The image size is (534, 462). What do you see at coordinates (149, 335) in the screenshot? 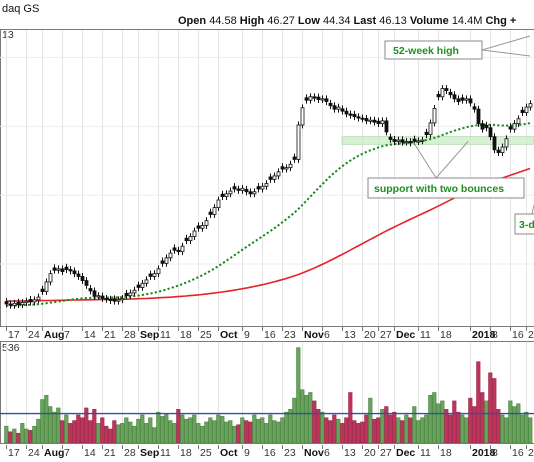
I see `date-tick-label: Sep` at bounding box center [149, 335].